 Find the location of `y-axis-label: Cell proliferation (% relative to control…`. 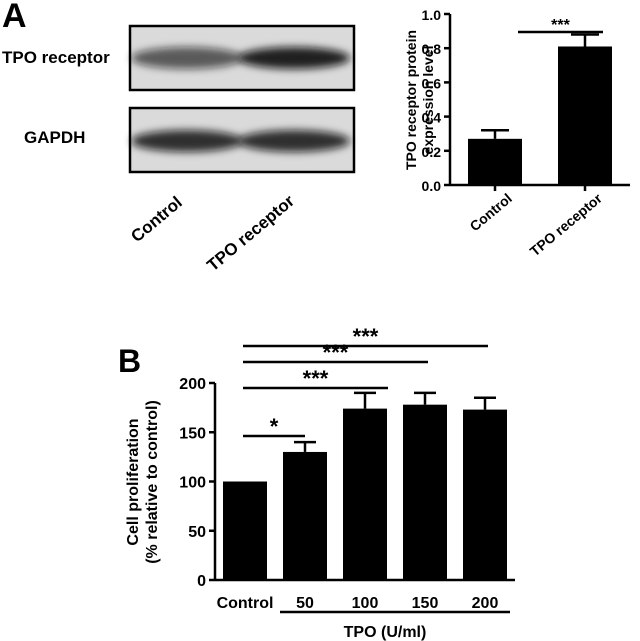

y-axis-label: Cell proliferation (% relative to control… is located at coordinates (143, 482).